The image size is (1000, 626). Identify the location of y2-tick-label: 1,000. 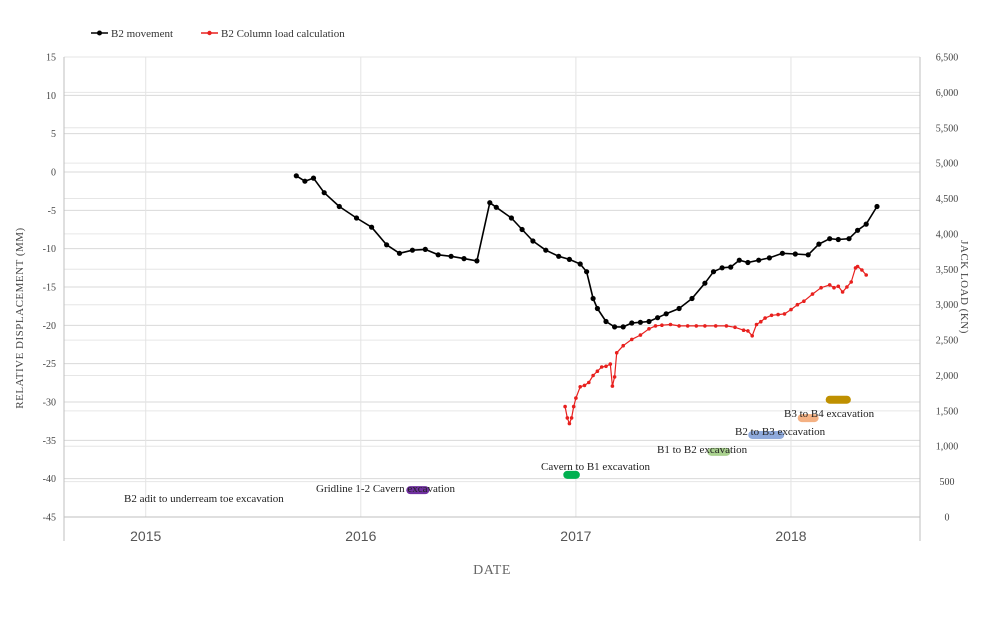
(947, 447).